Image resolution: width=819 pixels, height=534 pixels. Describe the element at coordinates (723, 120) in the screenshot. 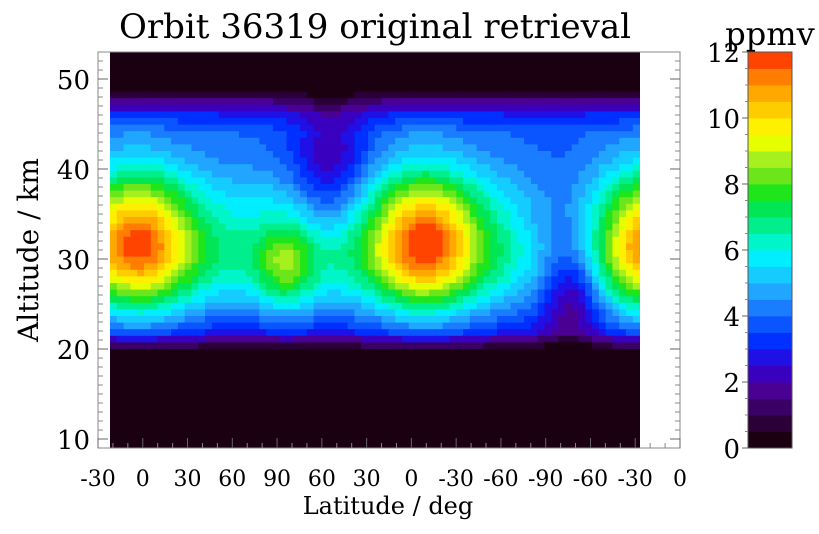

I see `colorbar-tick-label: 10` at that location.